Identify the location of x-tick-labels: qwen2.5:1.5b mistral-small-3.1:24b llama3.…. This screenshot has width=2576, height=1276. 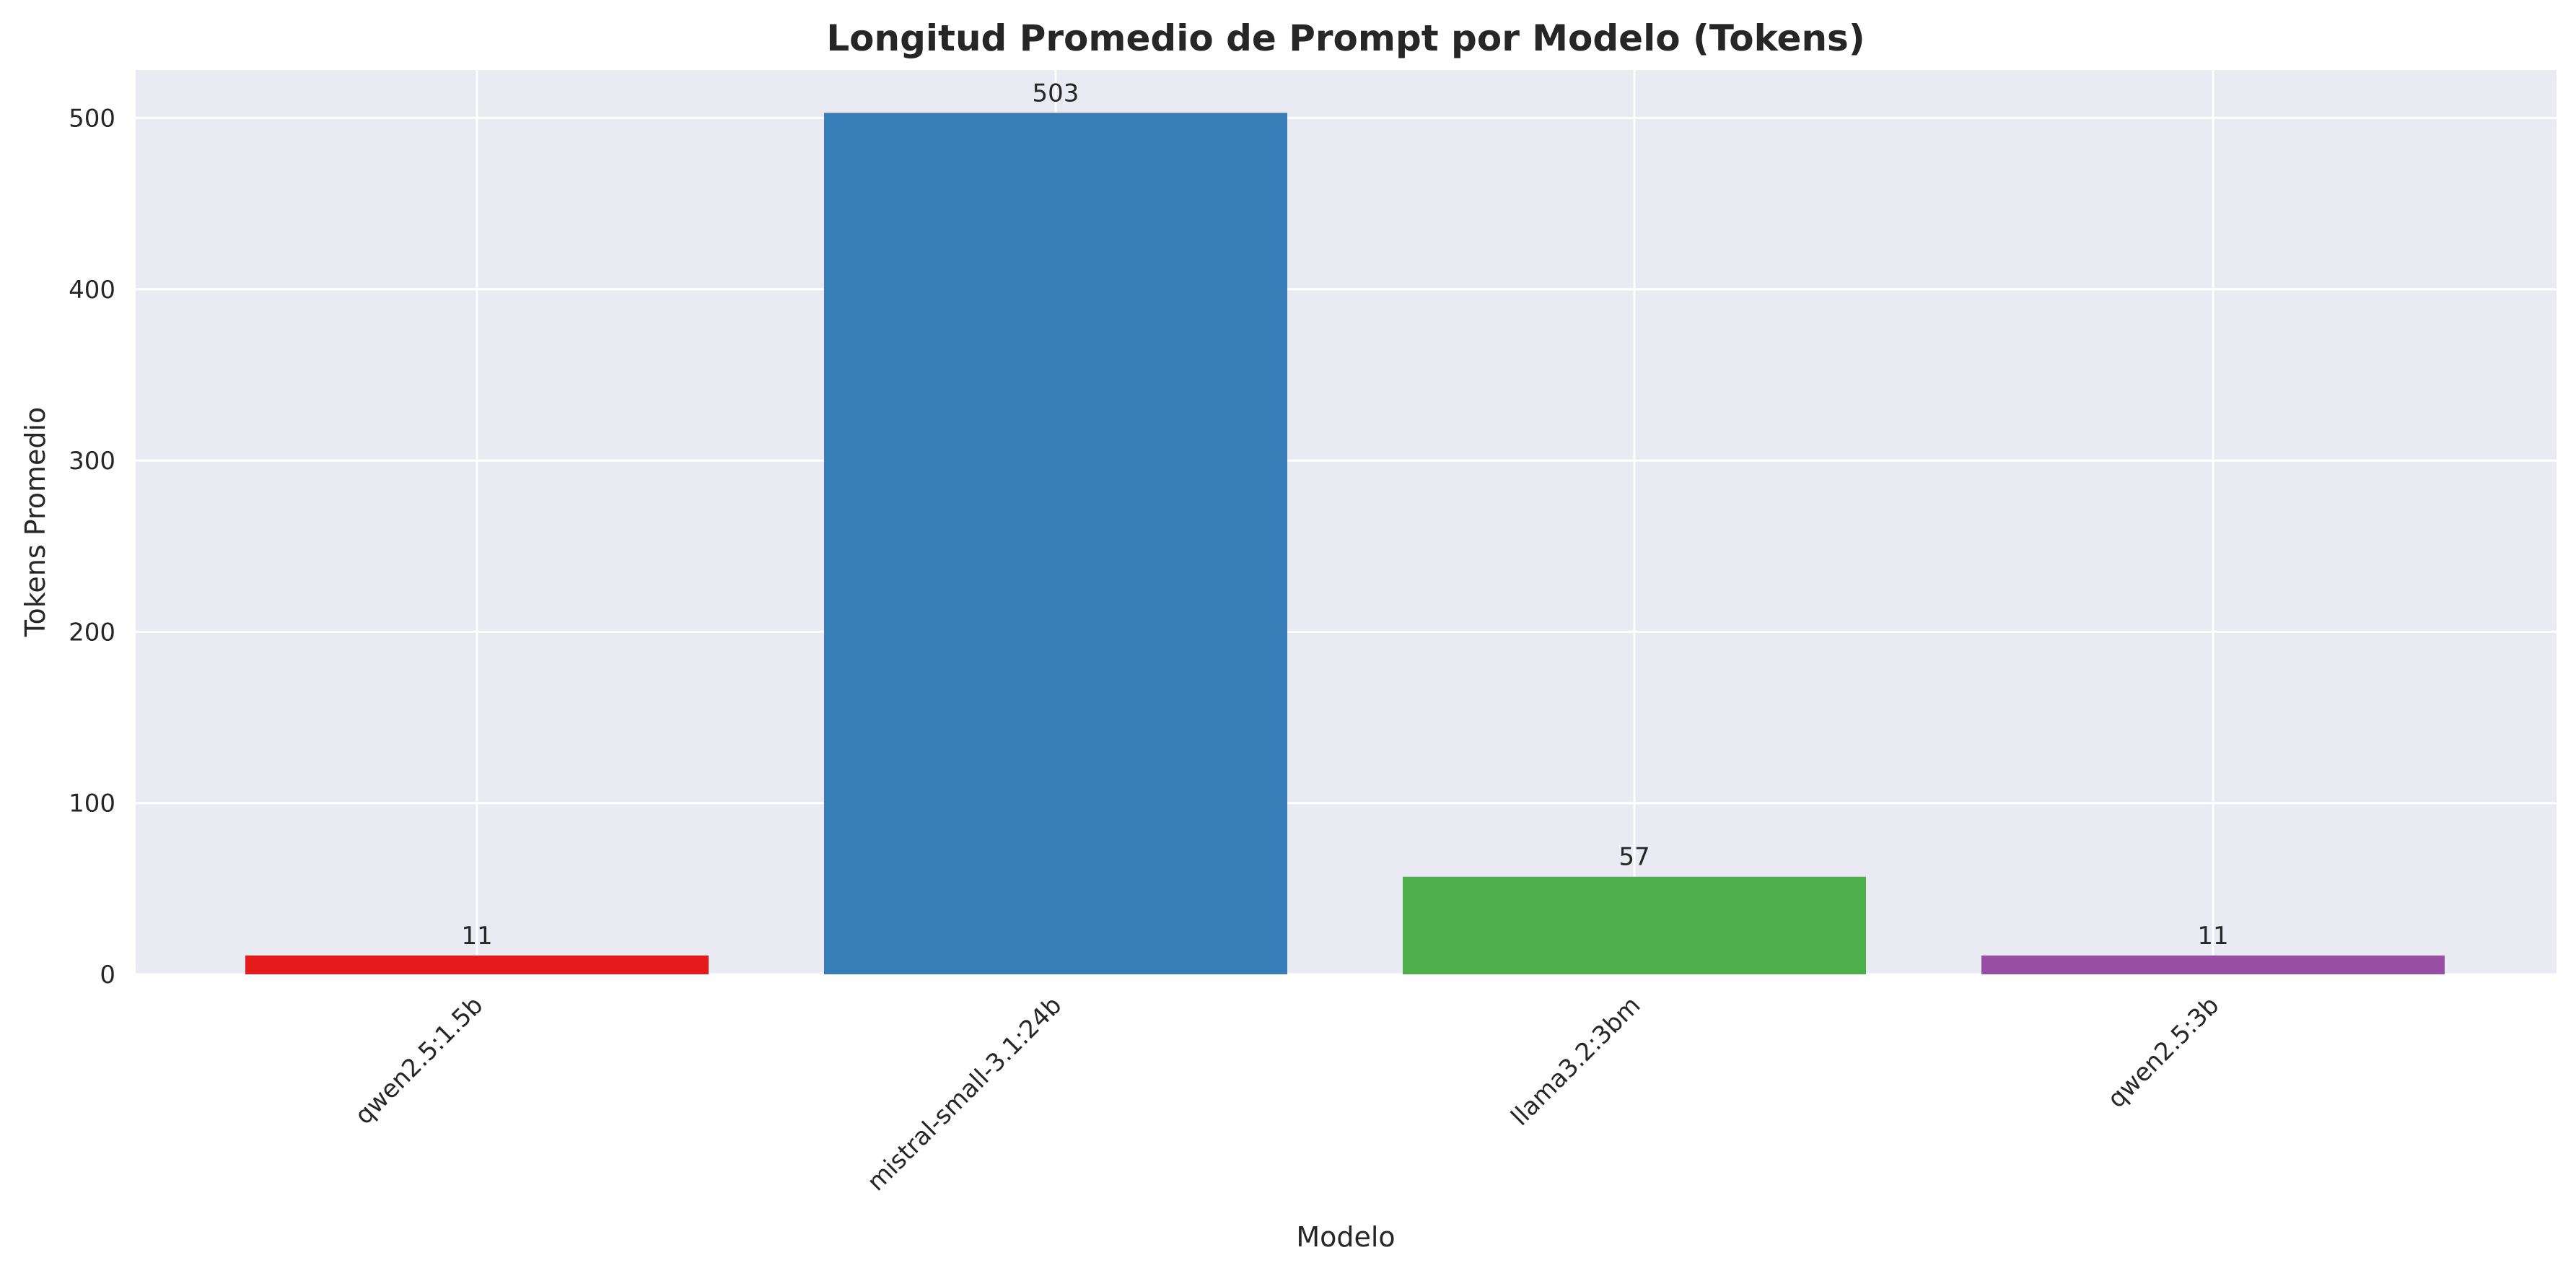
(1287, 1094).